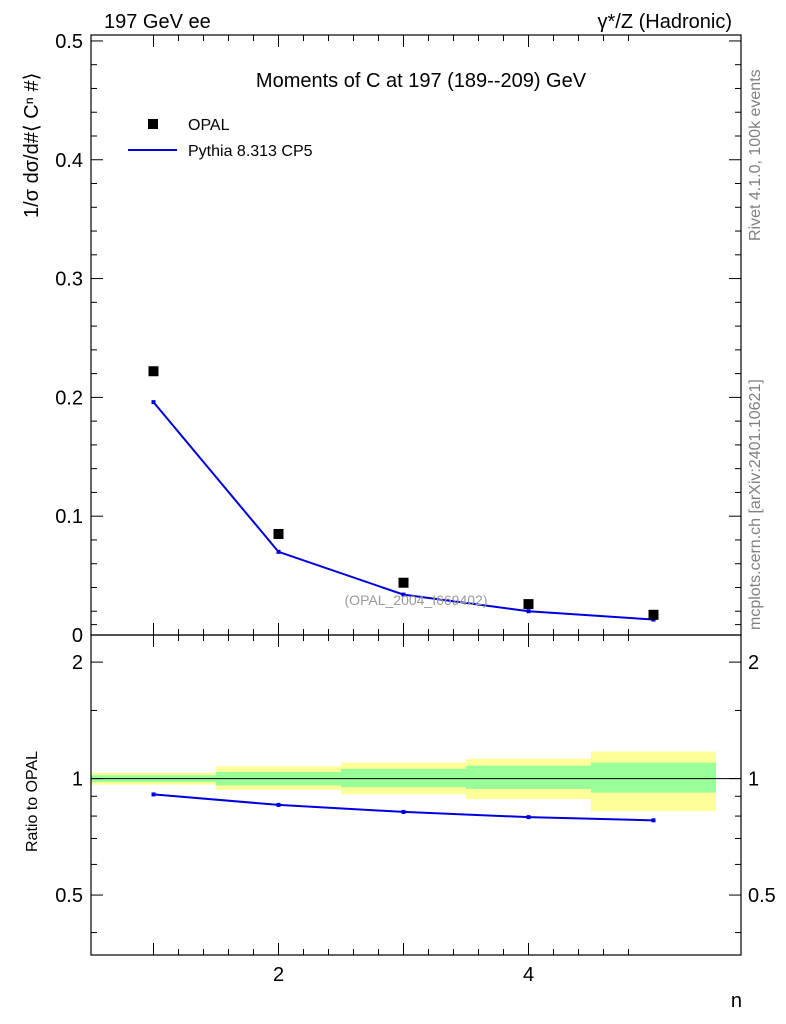 This screenshot has height=1024, width=786. Describe the element at coordinates (157, 22) in the screenshot. I see `header-left: 197 GeV ee` at that location.